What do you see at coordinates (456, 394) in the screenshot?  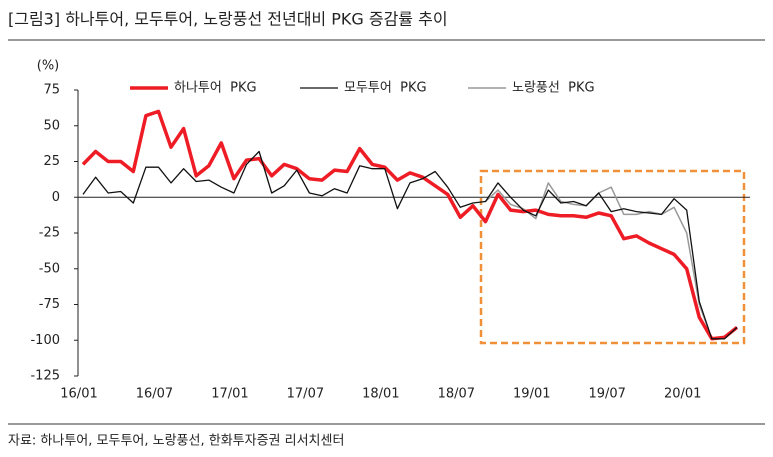 I see `x-tick-label: 18/07` at bounding box center [456, 394].